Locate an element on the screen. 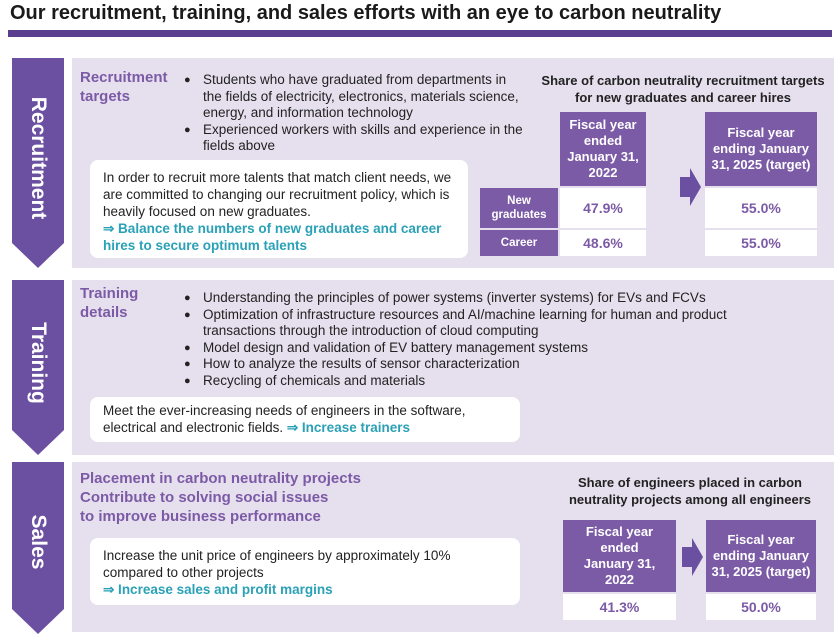 The image size is (836, 636). section-label-text: Recruitment is located at coordinates (38, 158).